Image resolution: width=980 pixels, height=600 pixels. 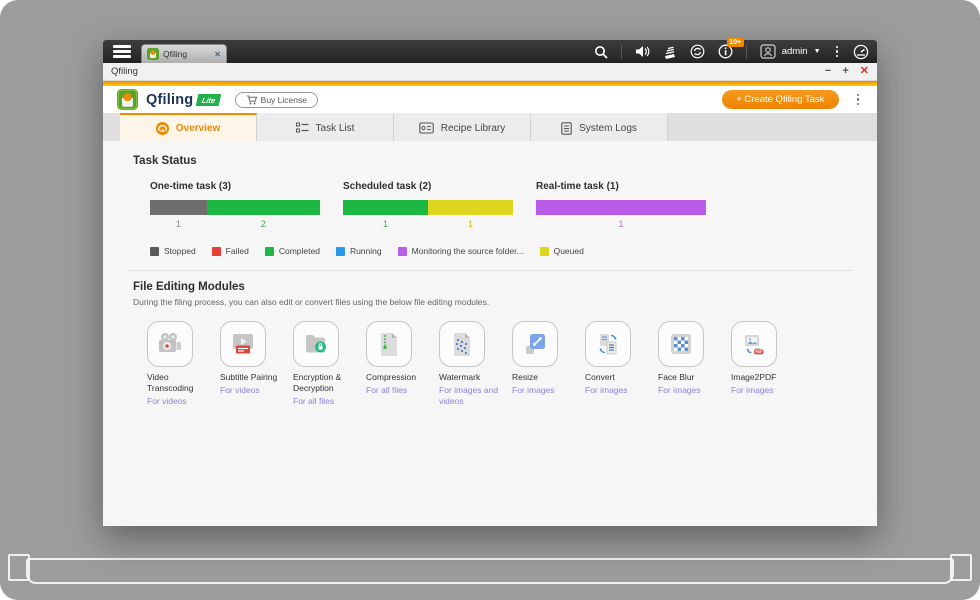 What do you see at coordinates (490, 571) in the screenshot?
I see `decorative-outline-base` at bounding box center [490, 571].